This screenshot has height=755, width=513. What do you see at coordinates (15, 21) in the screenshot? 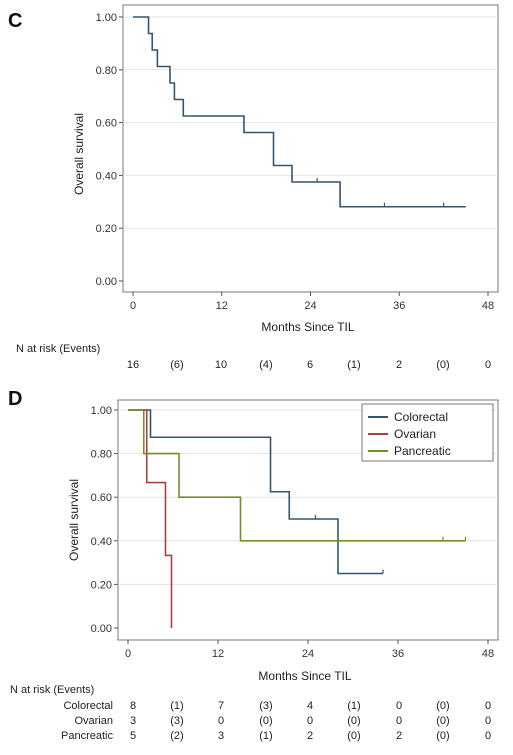
I see `panel-letter: C` at bounding box center [15, 21].